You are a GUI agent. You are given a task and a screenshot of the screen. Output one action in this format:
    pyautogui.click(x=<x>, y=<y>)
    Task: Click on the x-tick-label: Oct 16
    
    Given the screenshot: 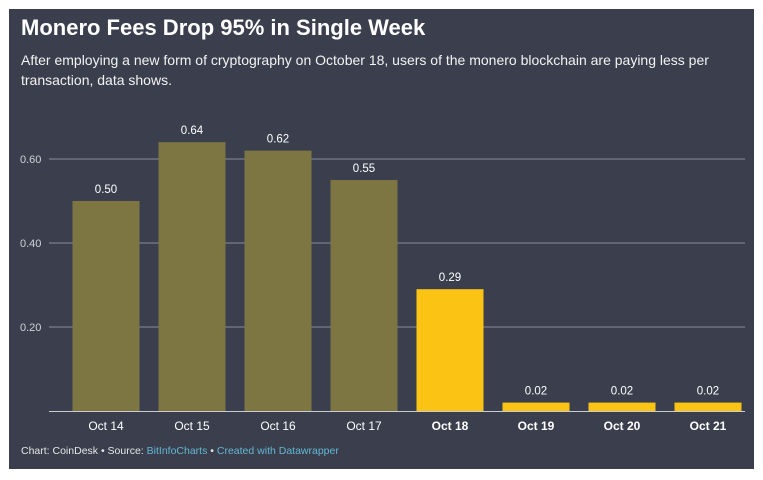 What is the action you would take?
    pyautogui.click(x=278, y=426)
    